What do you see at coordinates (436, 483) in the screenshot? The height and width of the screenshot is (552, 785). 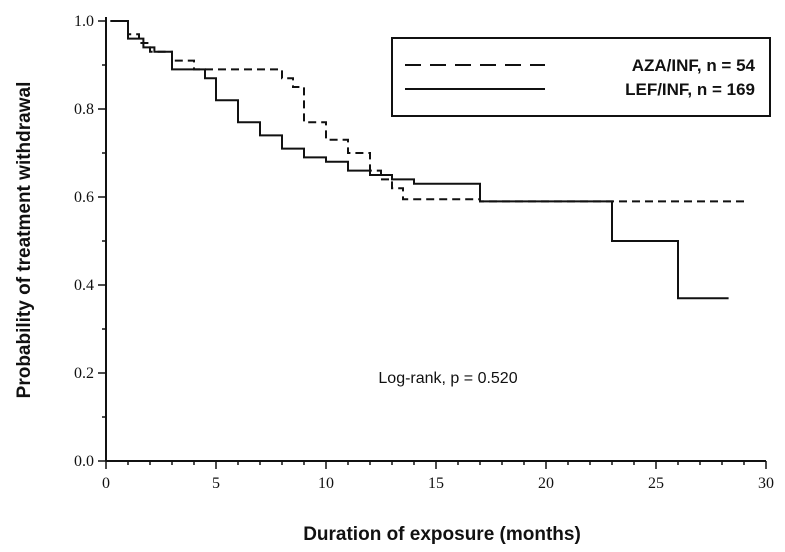 I see `x-tick-label: 15` at bounding box center [436, 483].